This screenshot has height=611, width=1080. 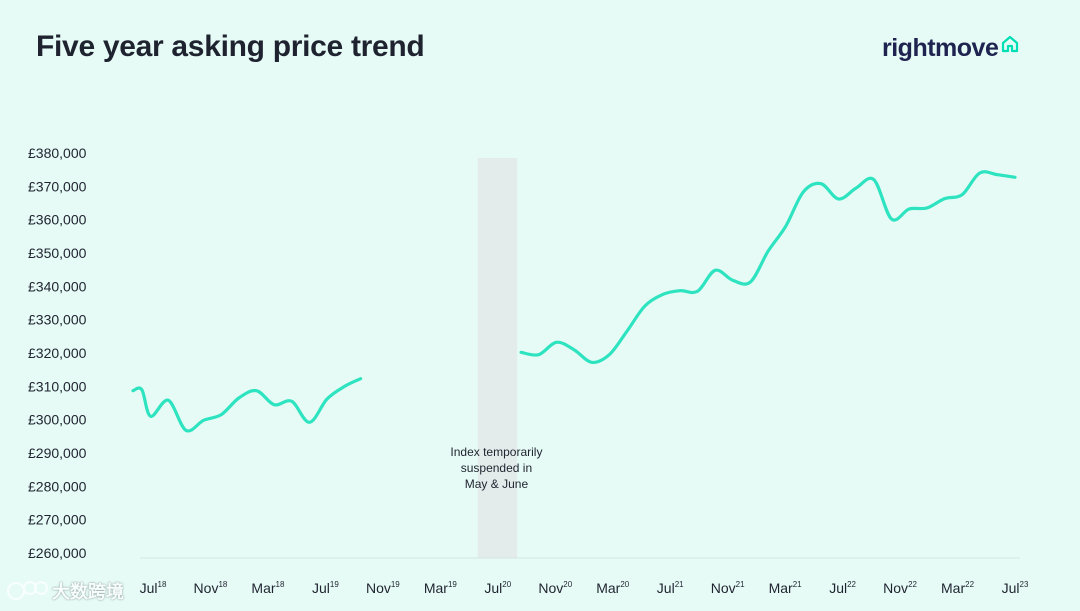 I want to click on gap-annotation: May & June, so click(x=497, y=484).